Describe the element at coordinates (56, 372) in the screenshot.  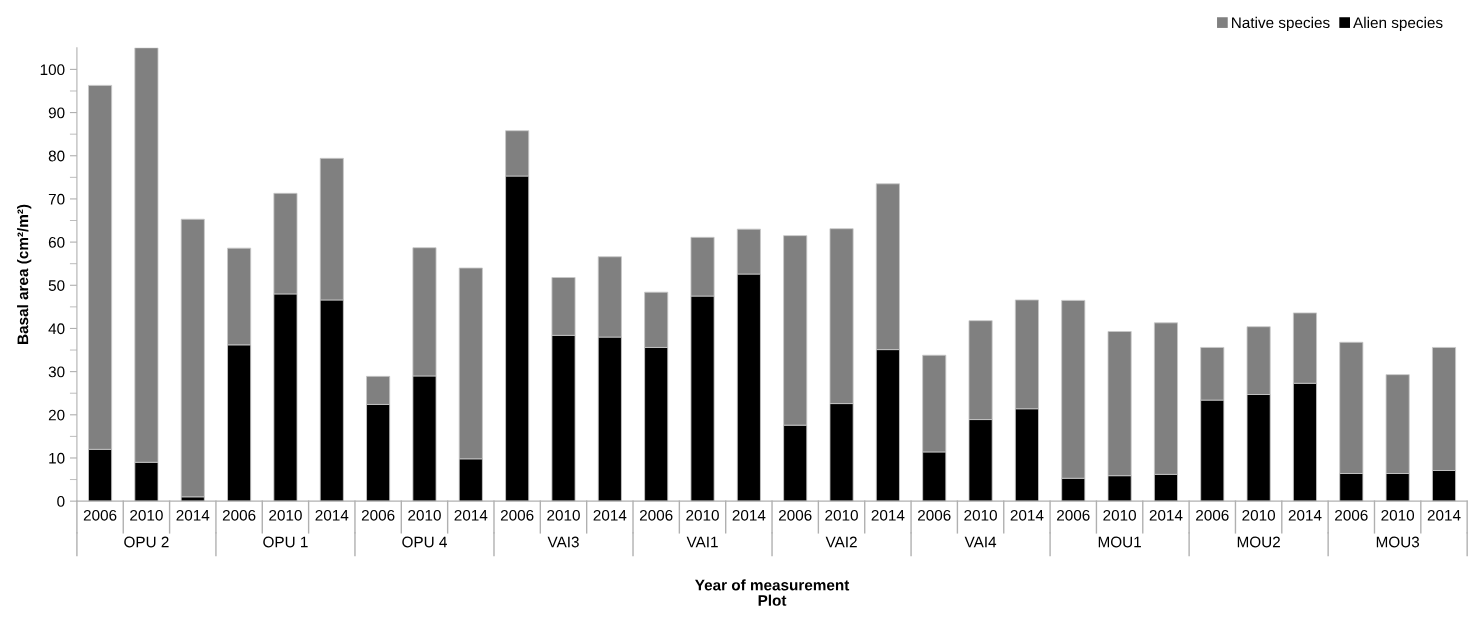
I see `y-tick-label: 30` at that location.